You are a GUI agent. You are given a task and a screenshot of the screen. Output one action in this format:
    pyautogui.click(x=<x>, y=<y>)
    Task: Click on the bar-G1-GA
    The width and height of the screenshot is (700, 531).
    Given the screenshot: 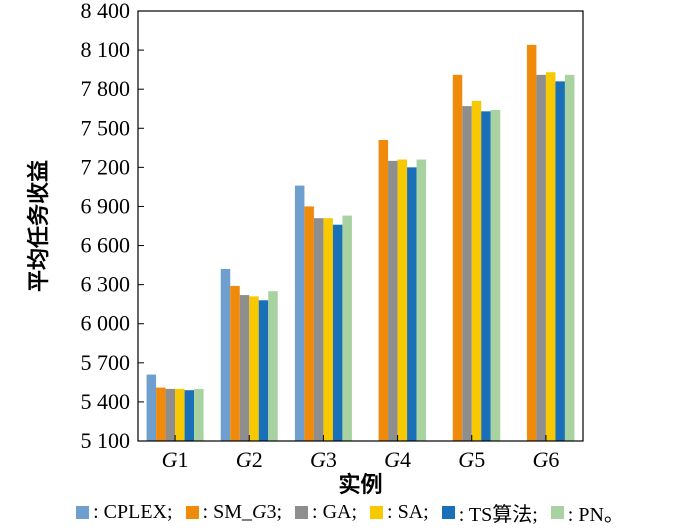 What is the action you would take?
    pyautogui.click(x=170, y=414)
    